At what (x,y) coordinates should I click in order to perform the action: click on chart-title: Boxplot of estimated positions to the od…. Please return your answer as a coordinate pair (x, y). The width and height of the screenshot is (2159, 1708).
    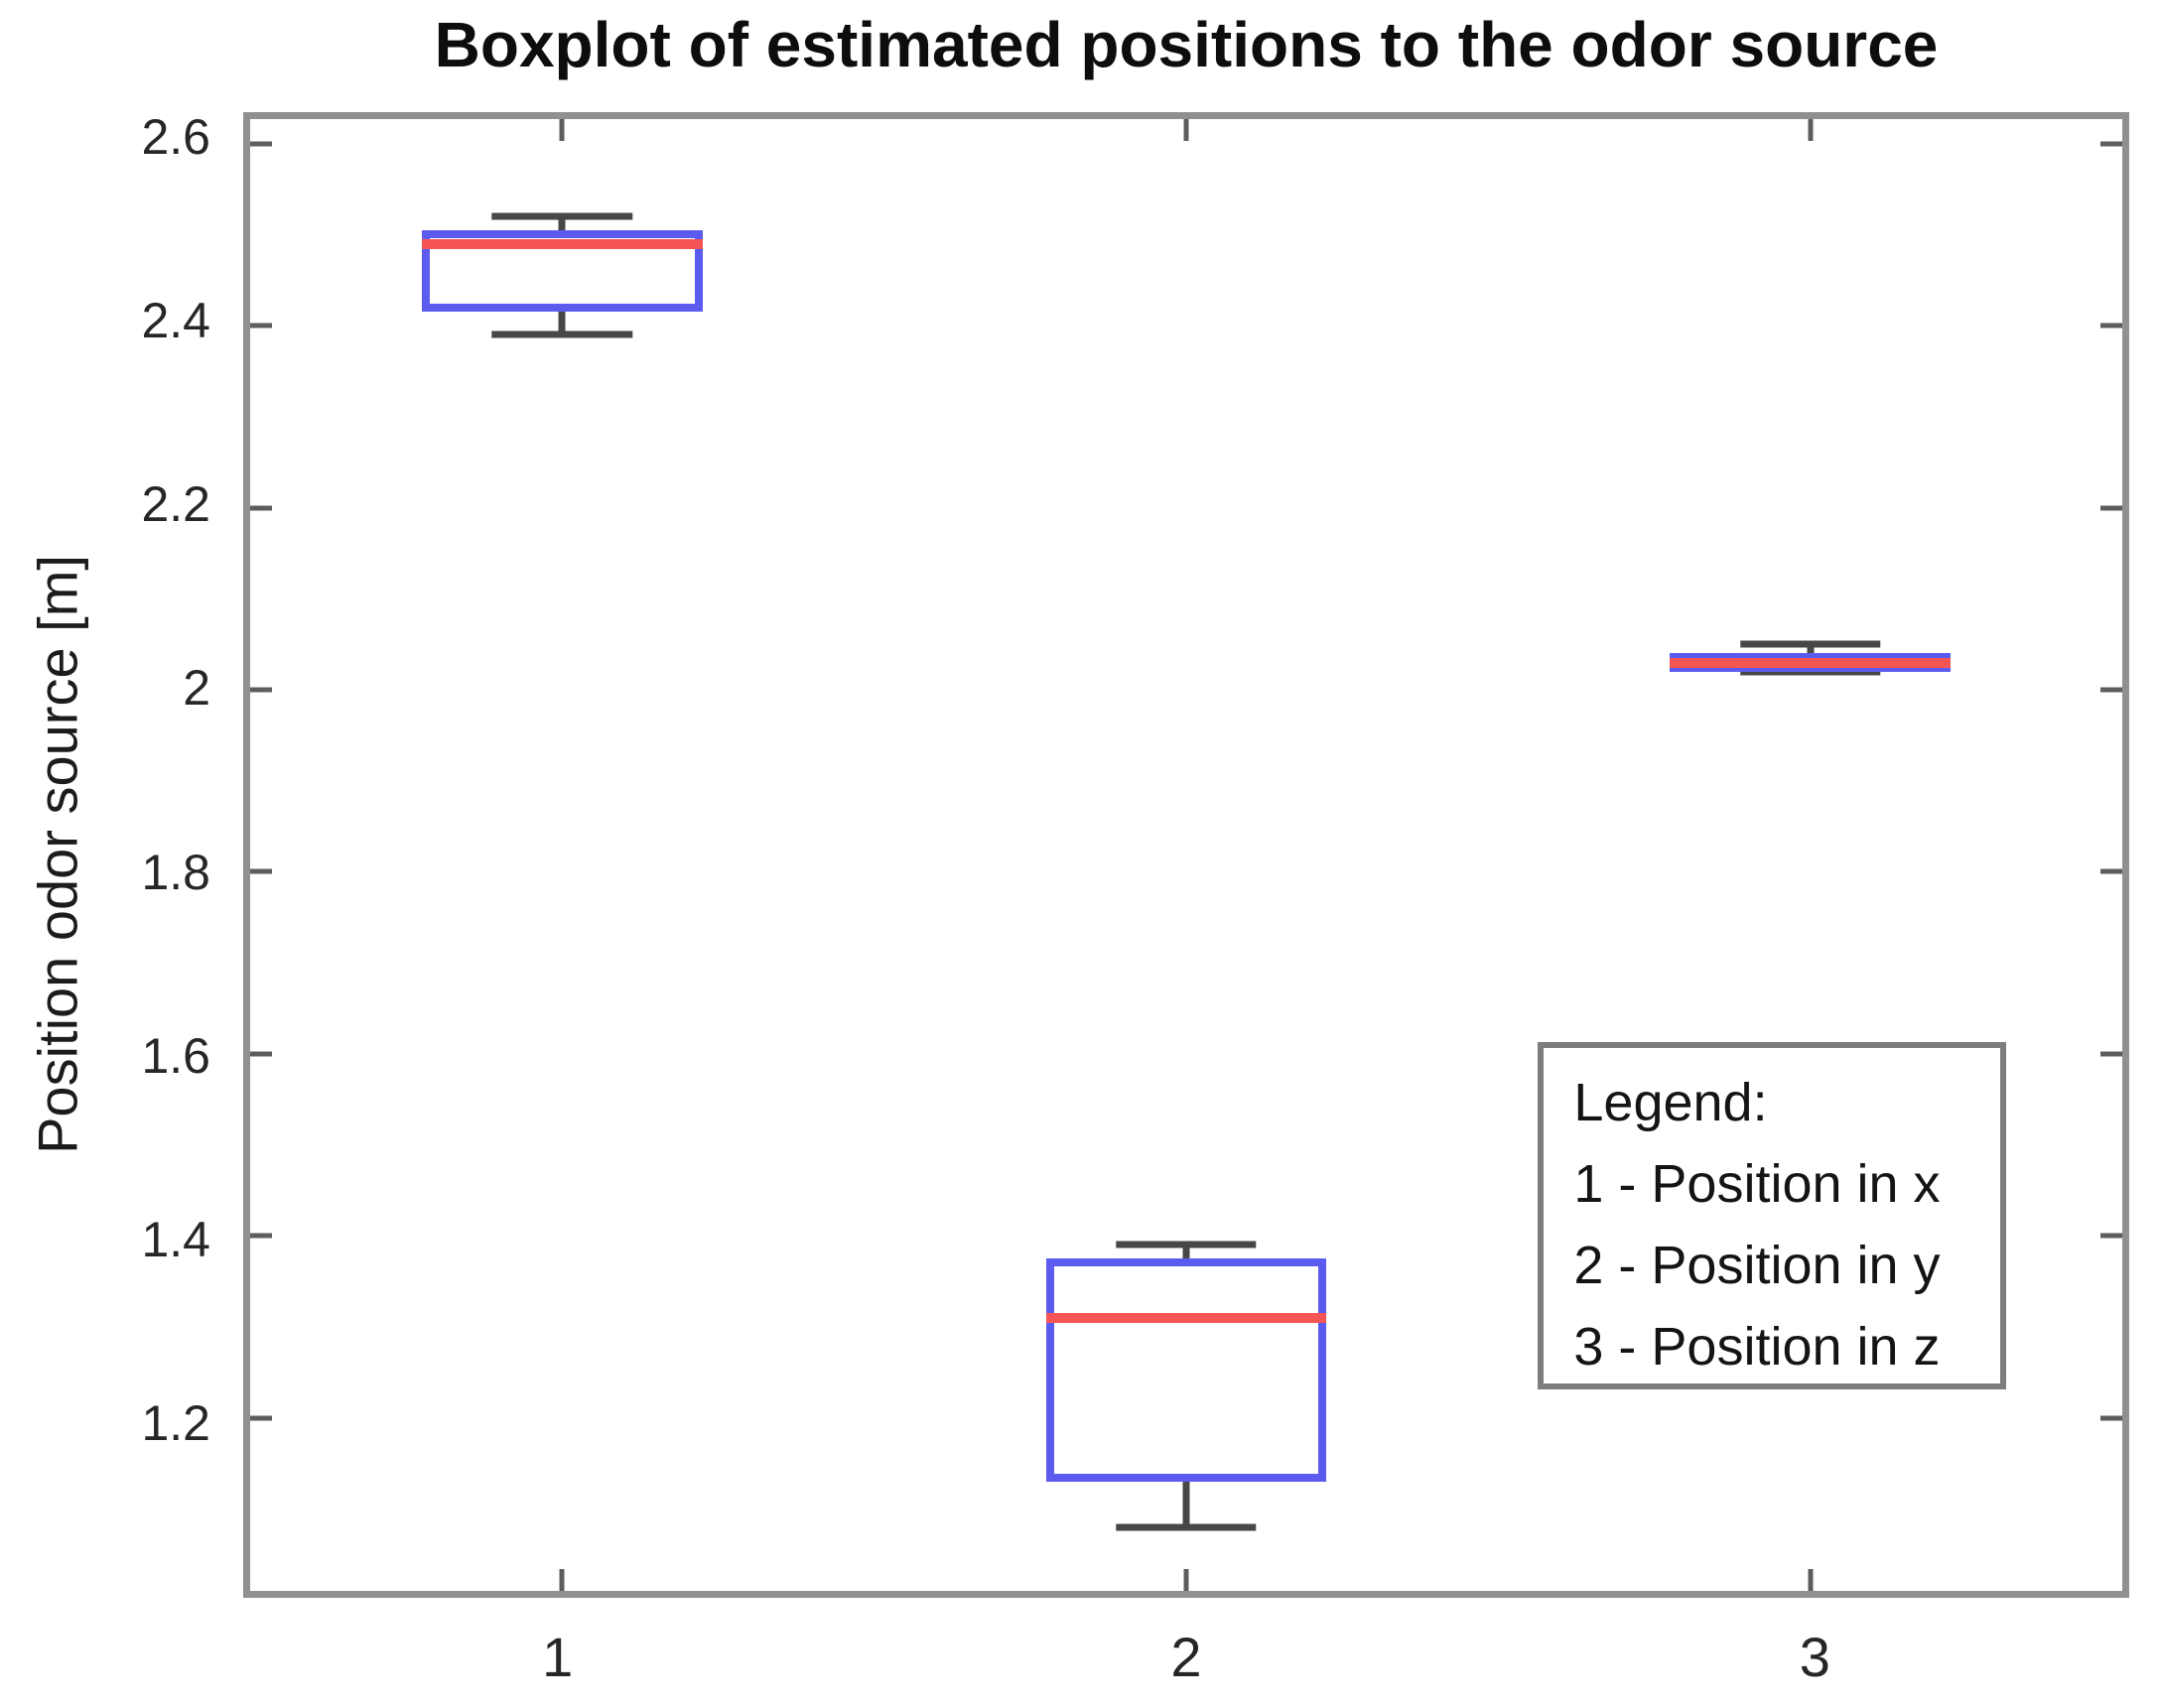
    Looking at the image, I should click on (1187, 45).